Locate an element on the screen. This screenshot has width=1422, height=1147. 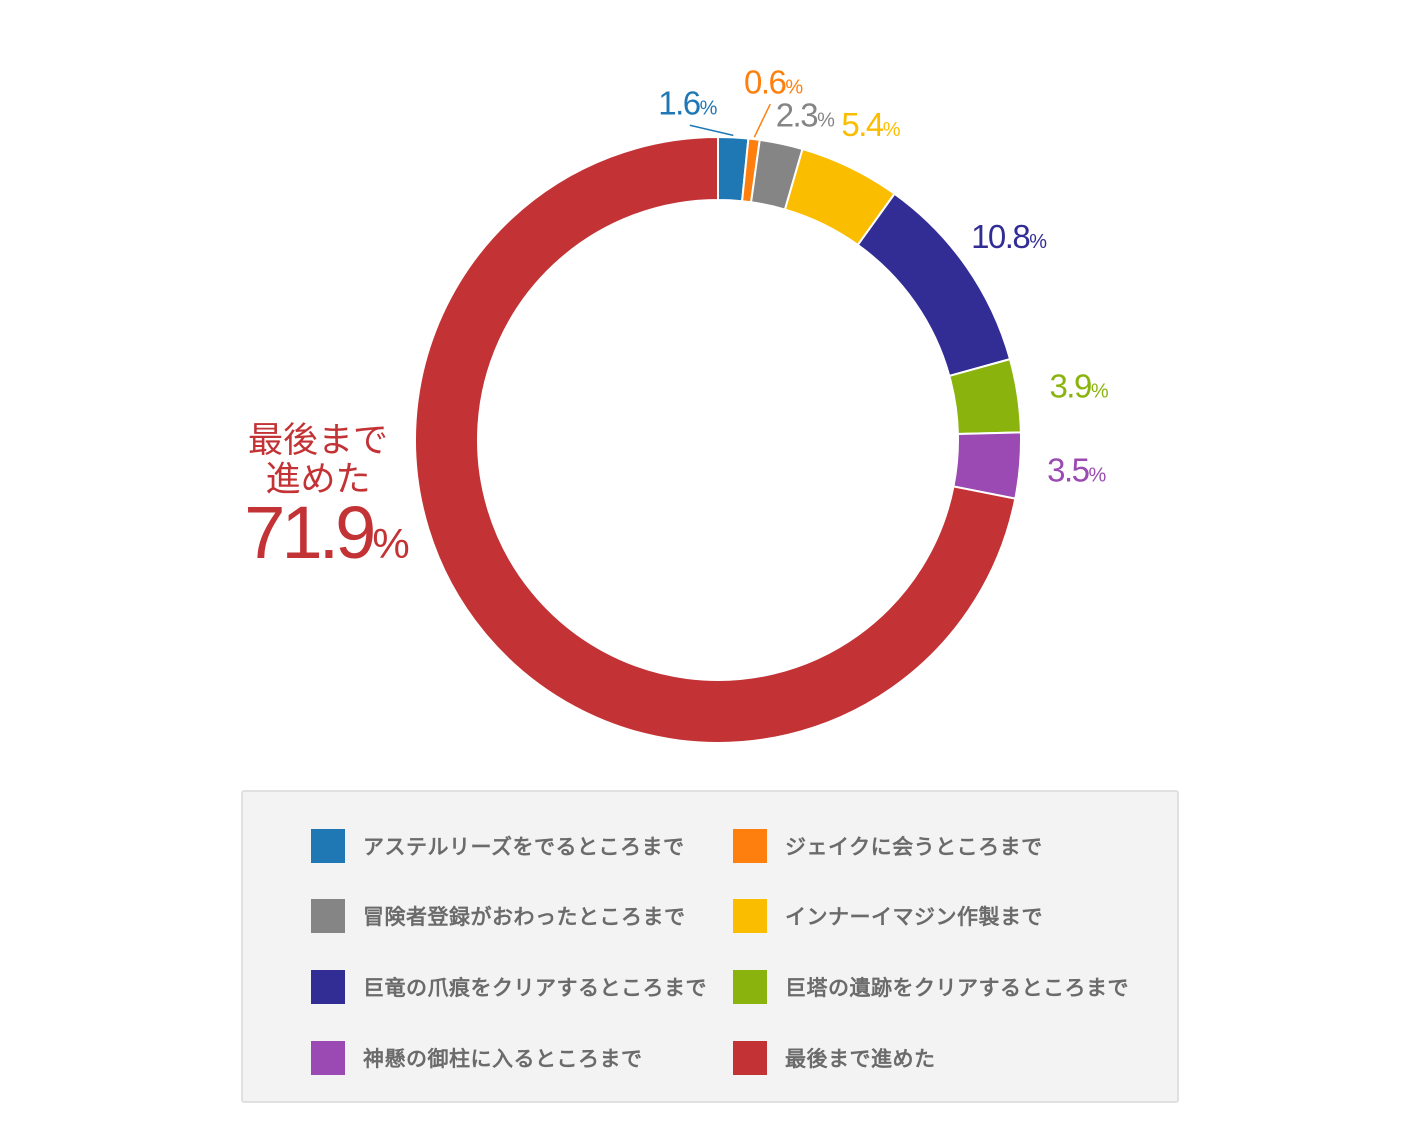
legend-label: 巨塔の遺跡をクリアするところまで is located at coordinates (957, 988).